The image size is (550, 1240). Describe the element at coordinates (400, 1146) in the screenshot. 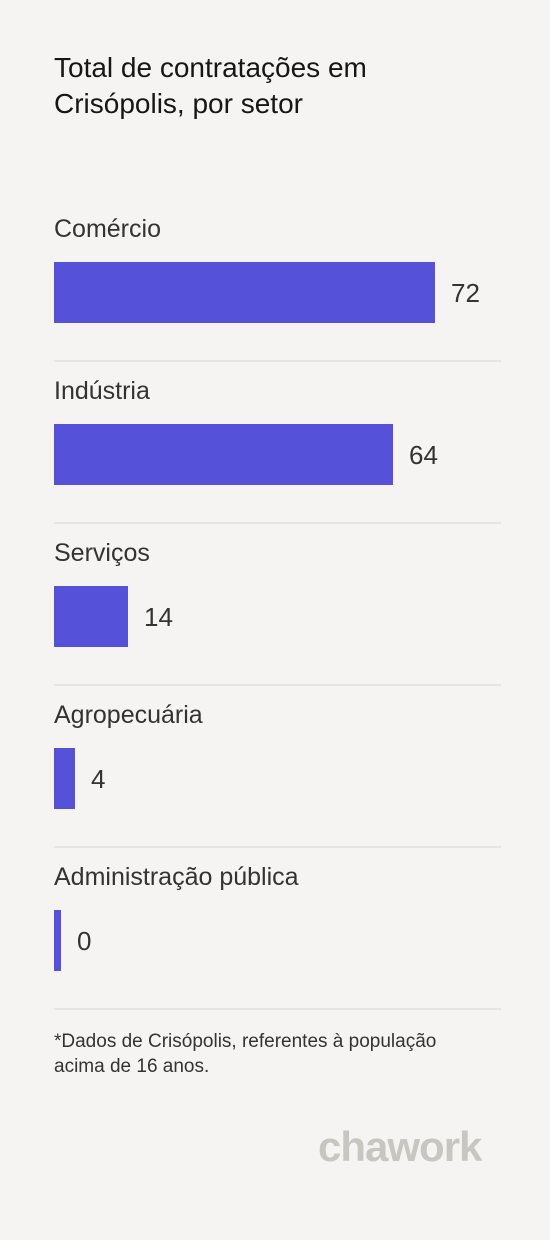

I see `brand-logo: chawork` at that location.